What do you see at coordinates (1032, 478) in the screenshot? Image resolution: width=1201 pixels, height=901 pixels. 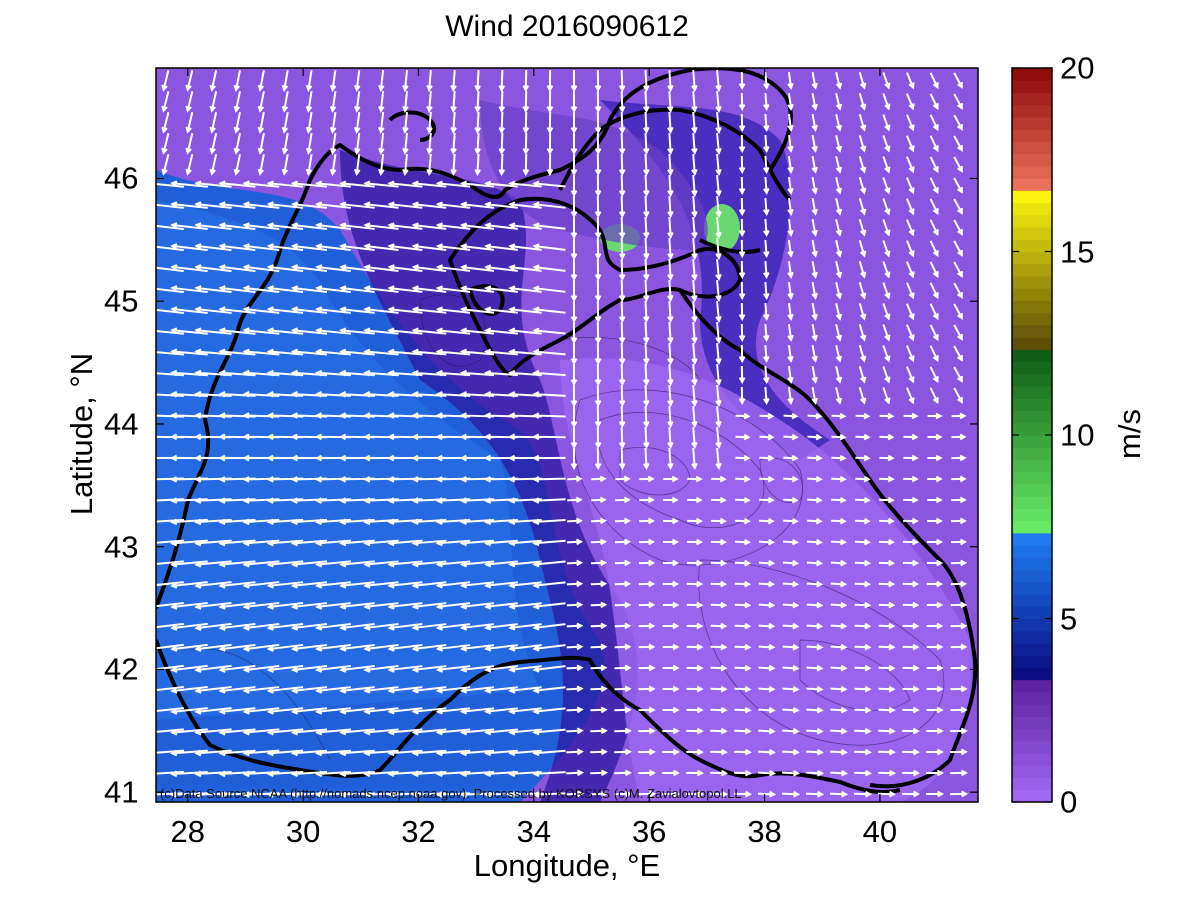 I see `colorbar-band` at bounding box center [1032, 478].